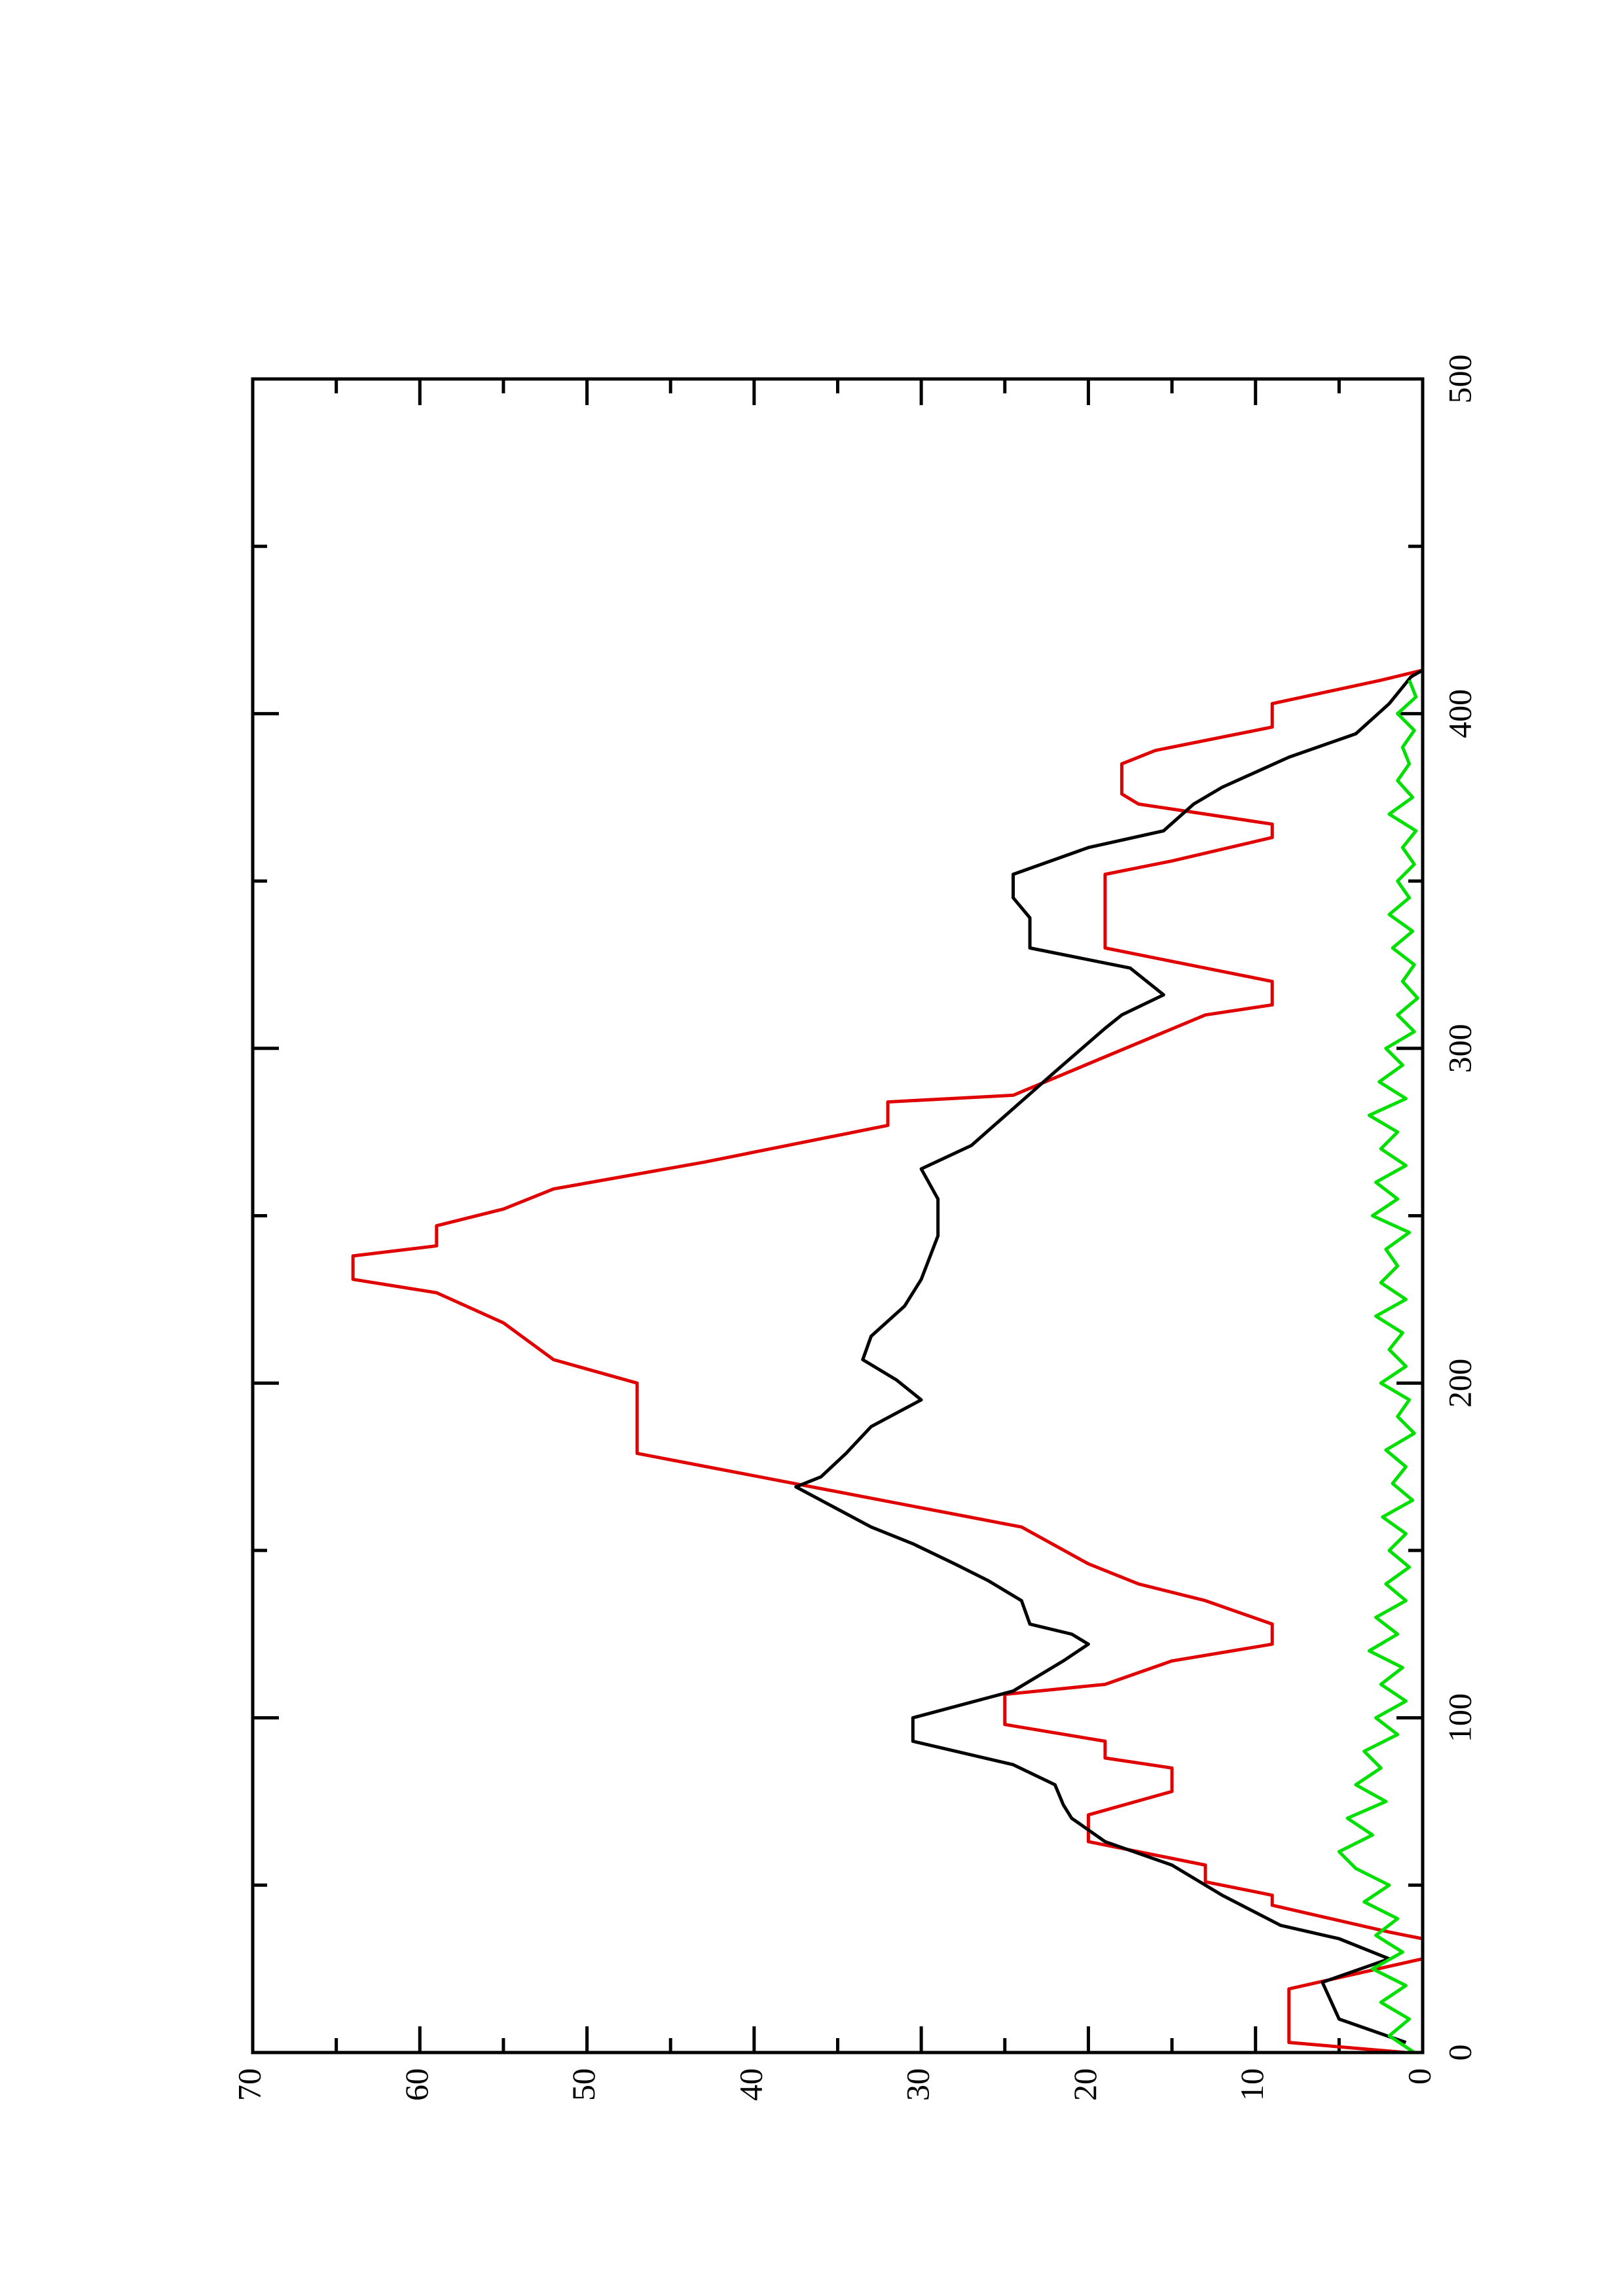 The width and height of the screenshot is (1623, 2296). What do you see at coordinates (1459, 1383) in the screenshot?
I see `x-tick-label: 200` at bounding box center [1459, 1383].